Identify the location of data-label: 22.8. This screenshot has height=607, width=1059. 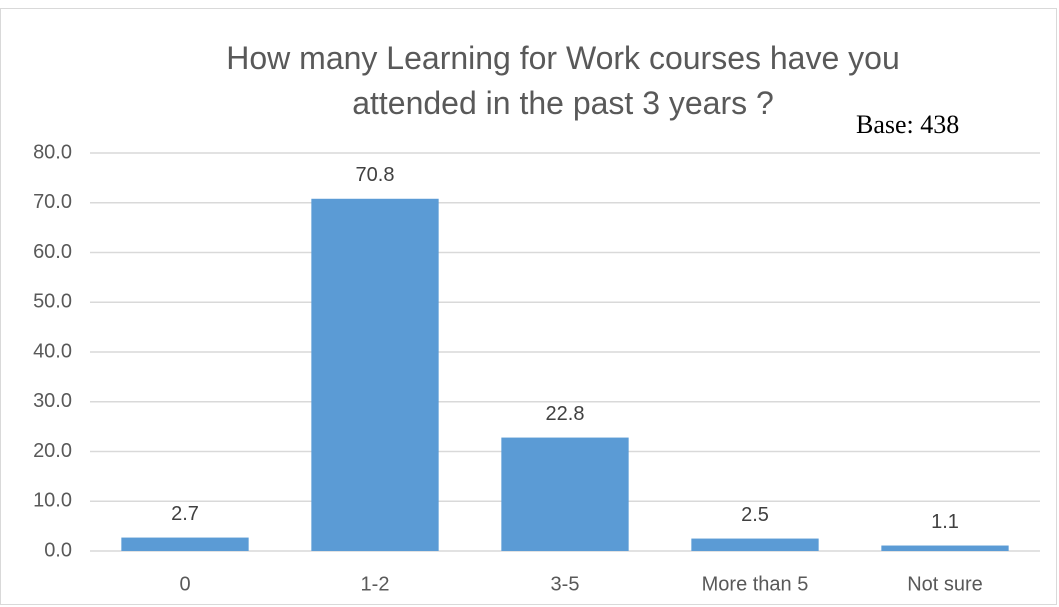
(565, 414).